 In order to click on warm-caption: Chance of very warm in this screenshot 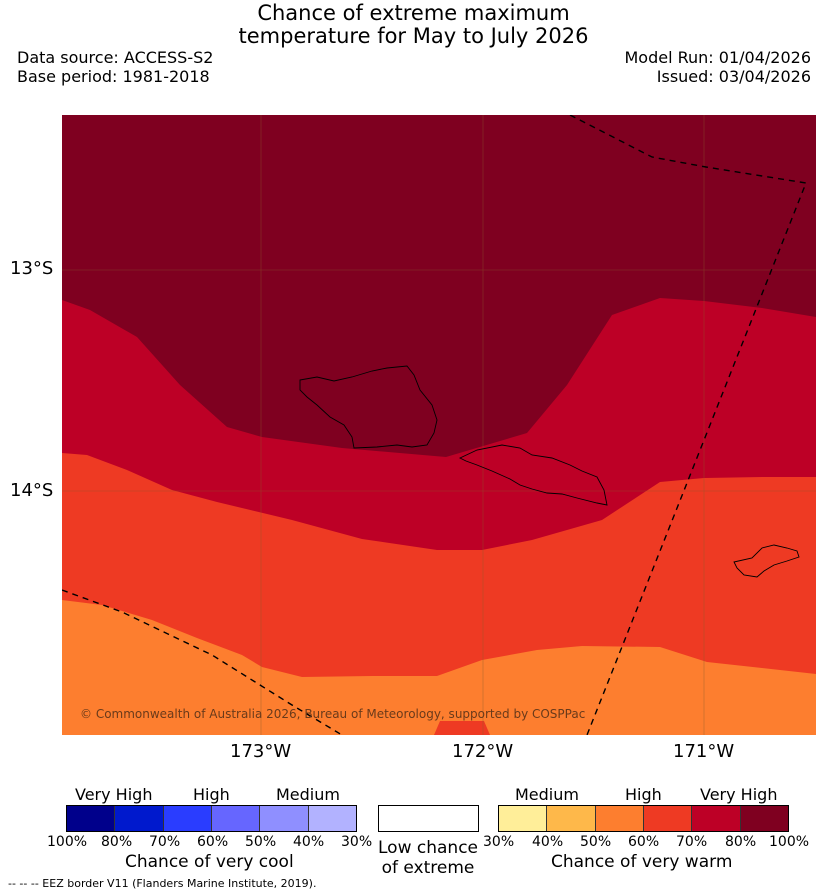, I will do `click(642, 862)`.